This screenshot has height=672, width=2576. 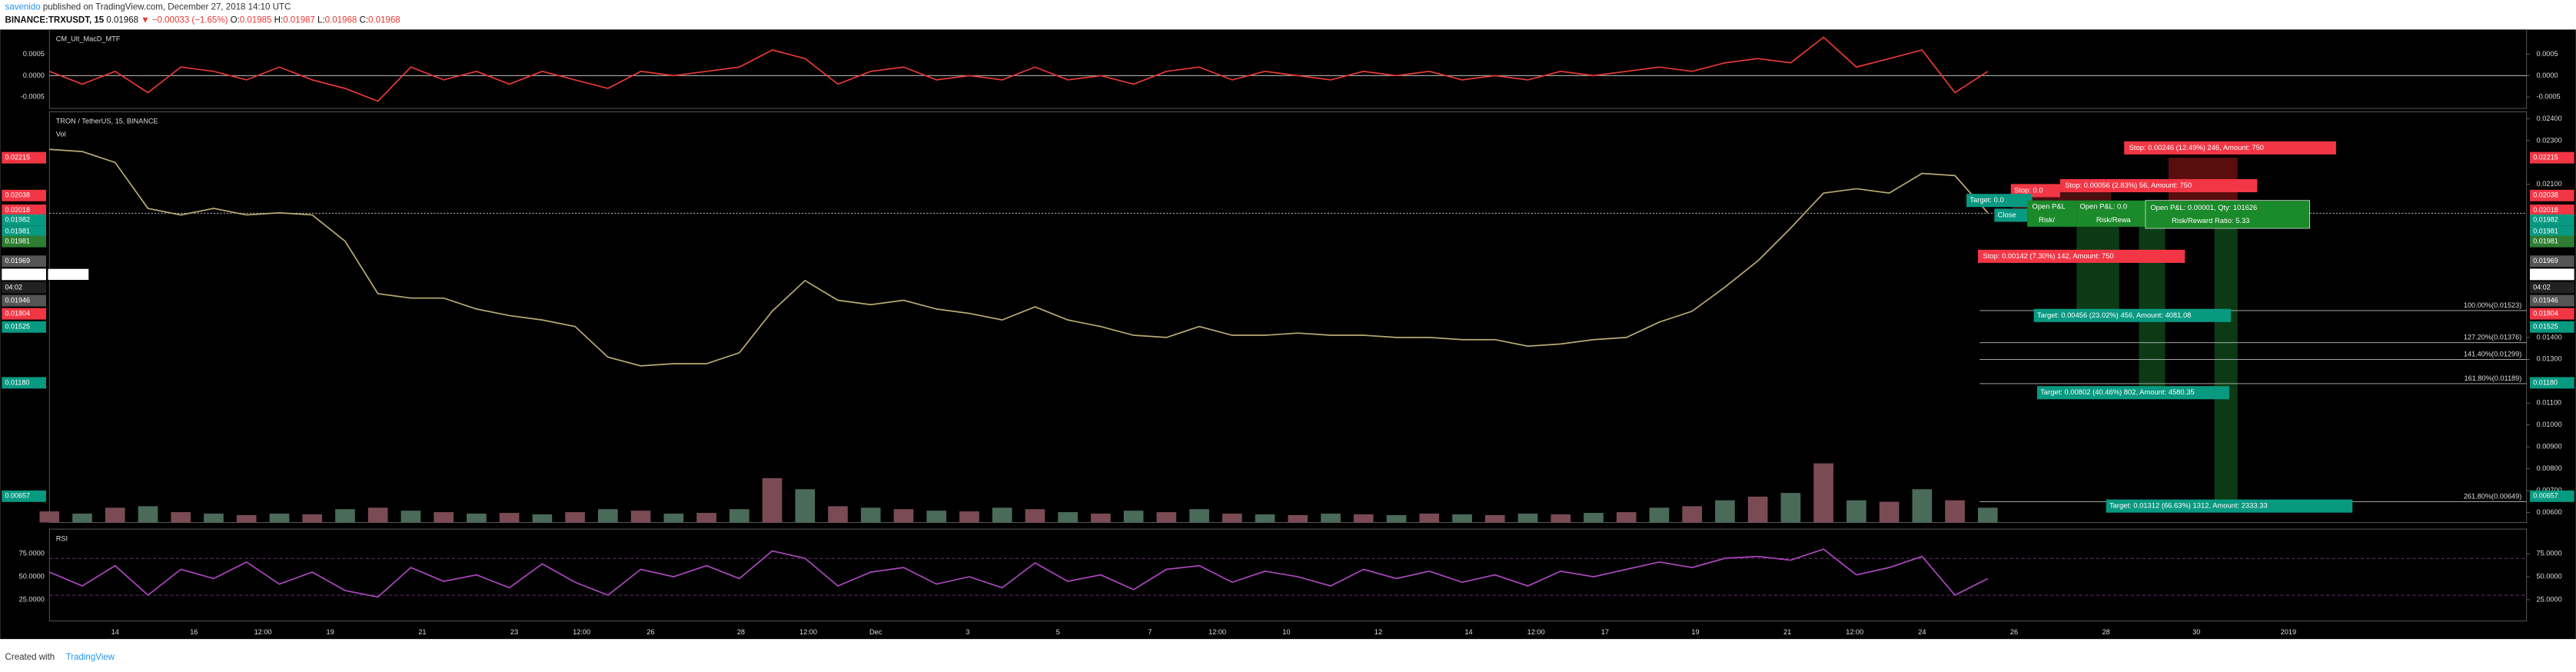 What do you see at coordinates (2549, 140) in the screenshot?
I see `y-tick-label: 0.02300` at bounding box center [2549, 140].